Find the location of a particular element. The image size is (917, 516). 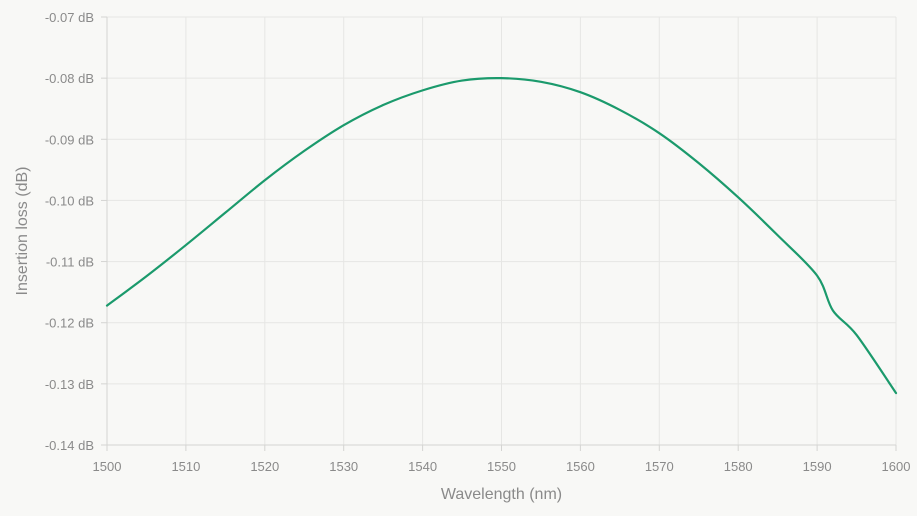

y-tick-label: -0.13 dB is located at coordinates (69, 384).